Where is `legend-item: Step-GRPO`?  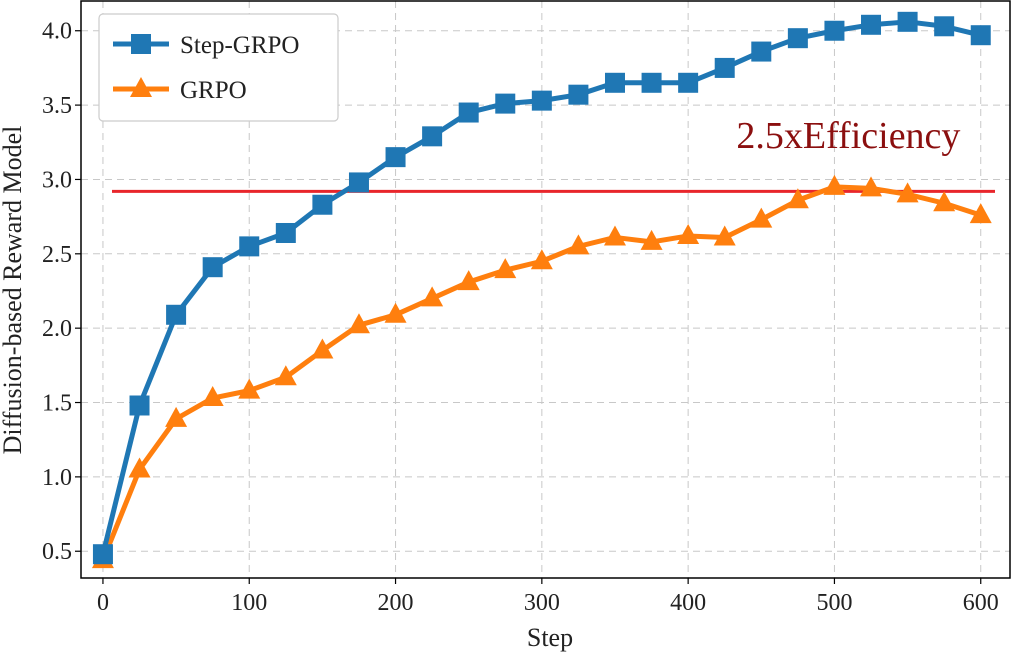
legend-item: Step-GRPO is located at coordinates (206, 45).